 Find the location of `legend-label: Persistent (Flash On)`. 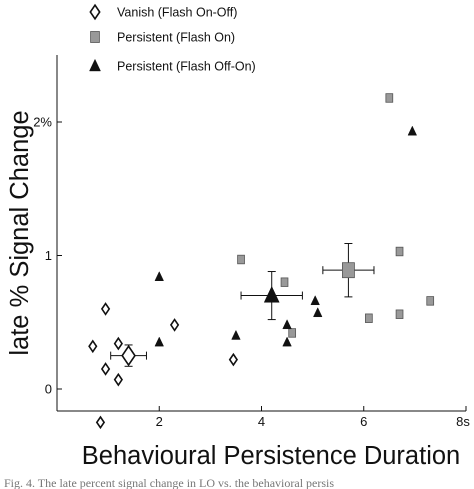

legend-label: Persistent (Flash On) is located at coordinates (176, 38).